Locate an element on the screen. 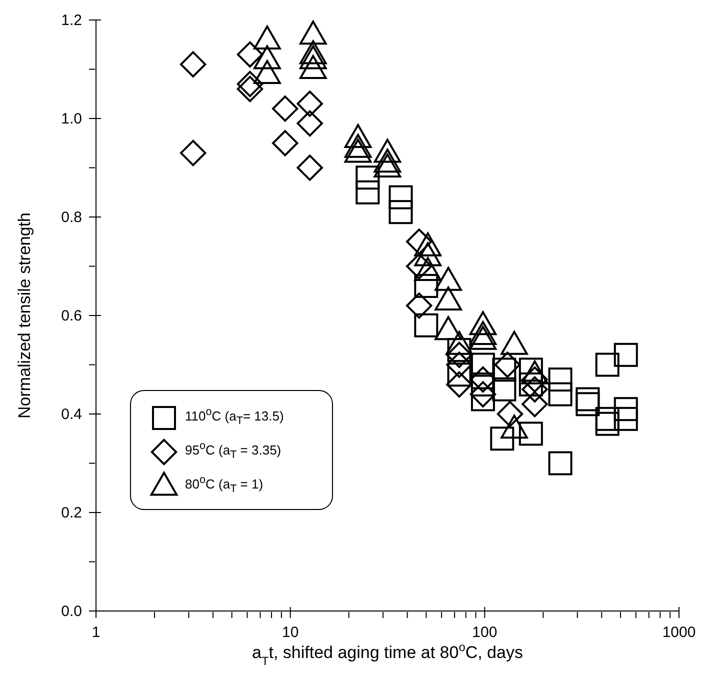 The image size is (705, 677). legend-label: 110$^{o}$C (a$_{T}$= 13.5) is located at coordinates (234, 416).